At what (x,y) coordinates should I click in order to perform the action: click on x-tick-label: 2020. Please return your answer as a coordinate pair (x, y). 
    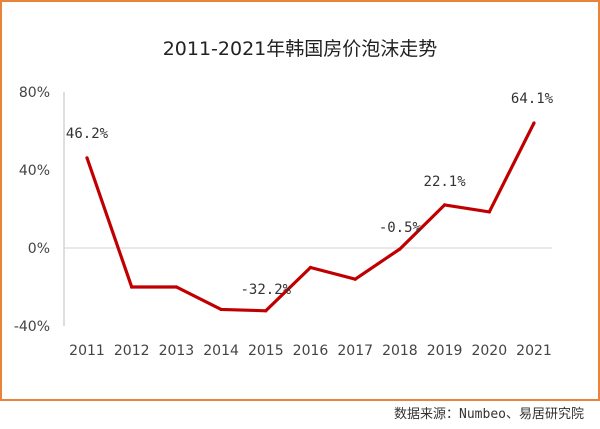
    Looking at the image, I should click on (489, 351).